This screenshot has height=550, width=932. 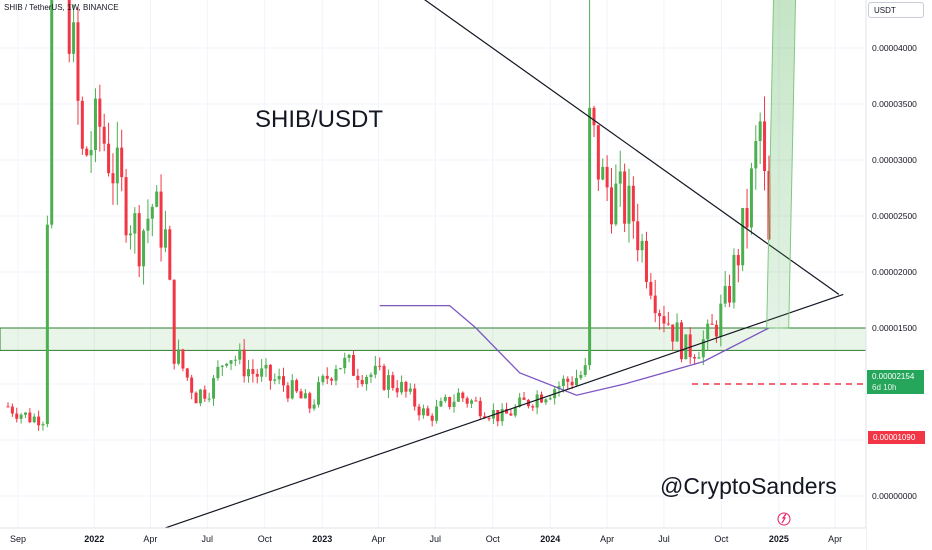 I want to click on x-tick-label: Apr, so click(x=378, y=539).